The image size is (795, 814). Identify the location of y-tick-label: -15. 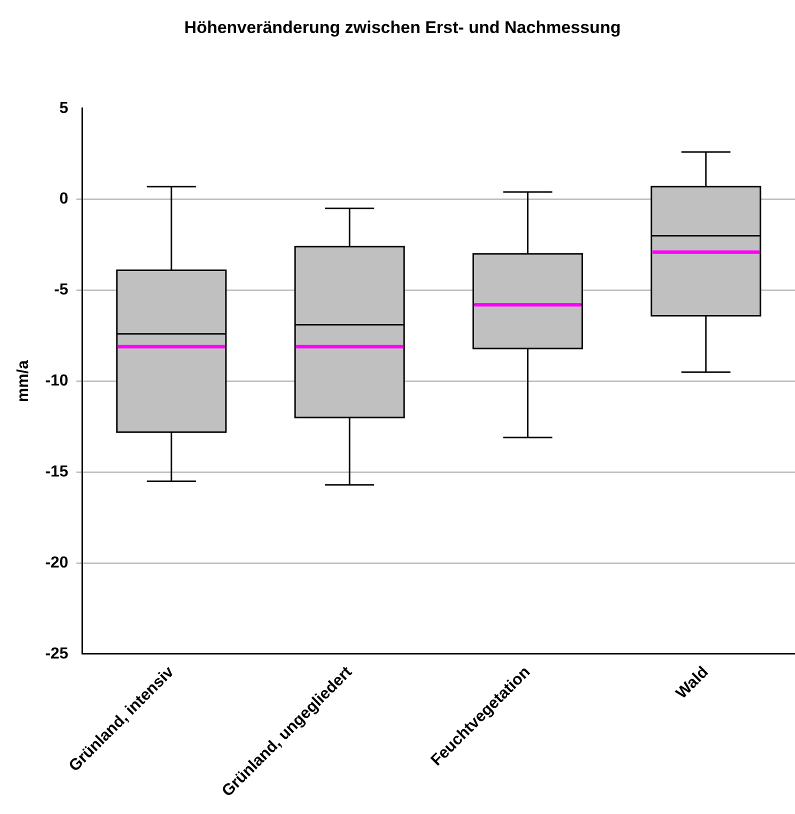
(56, 472).